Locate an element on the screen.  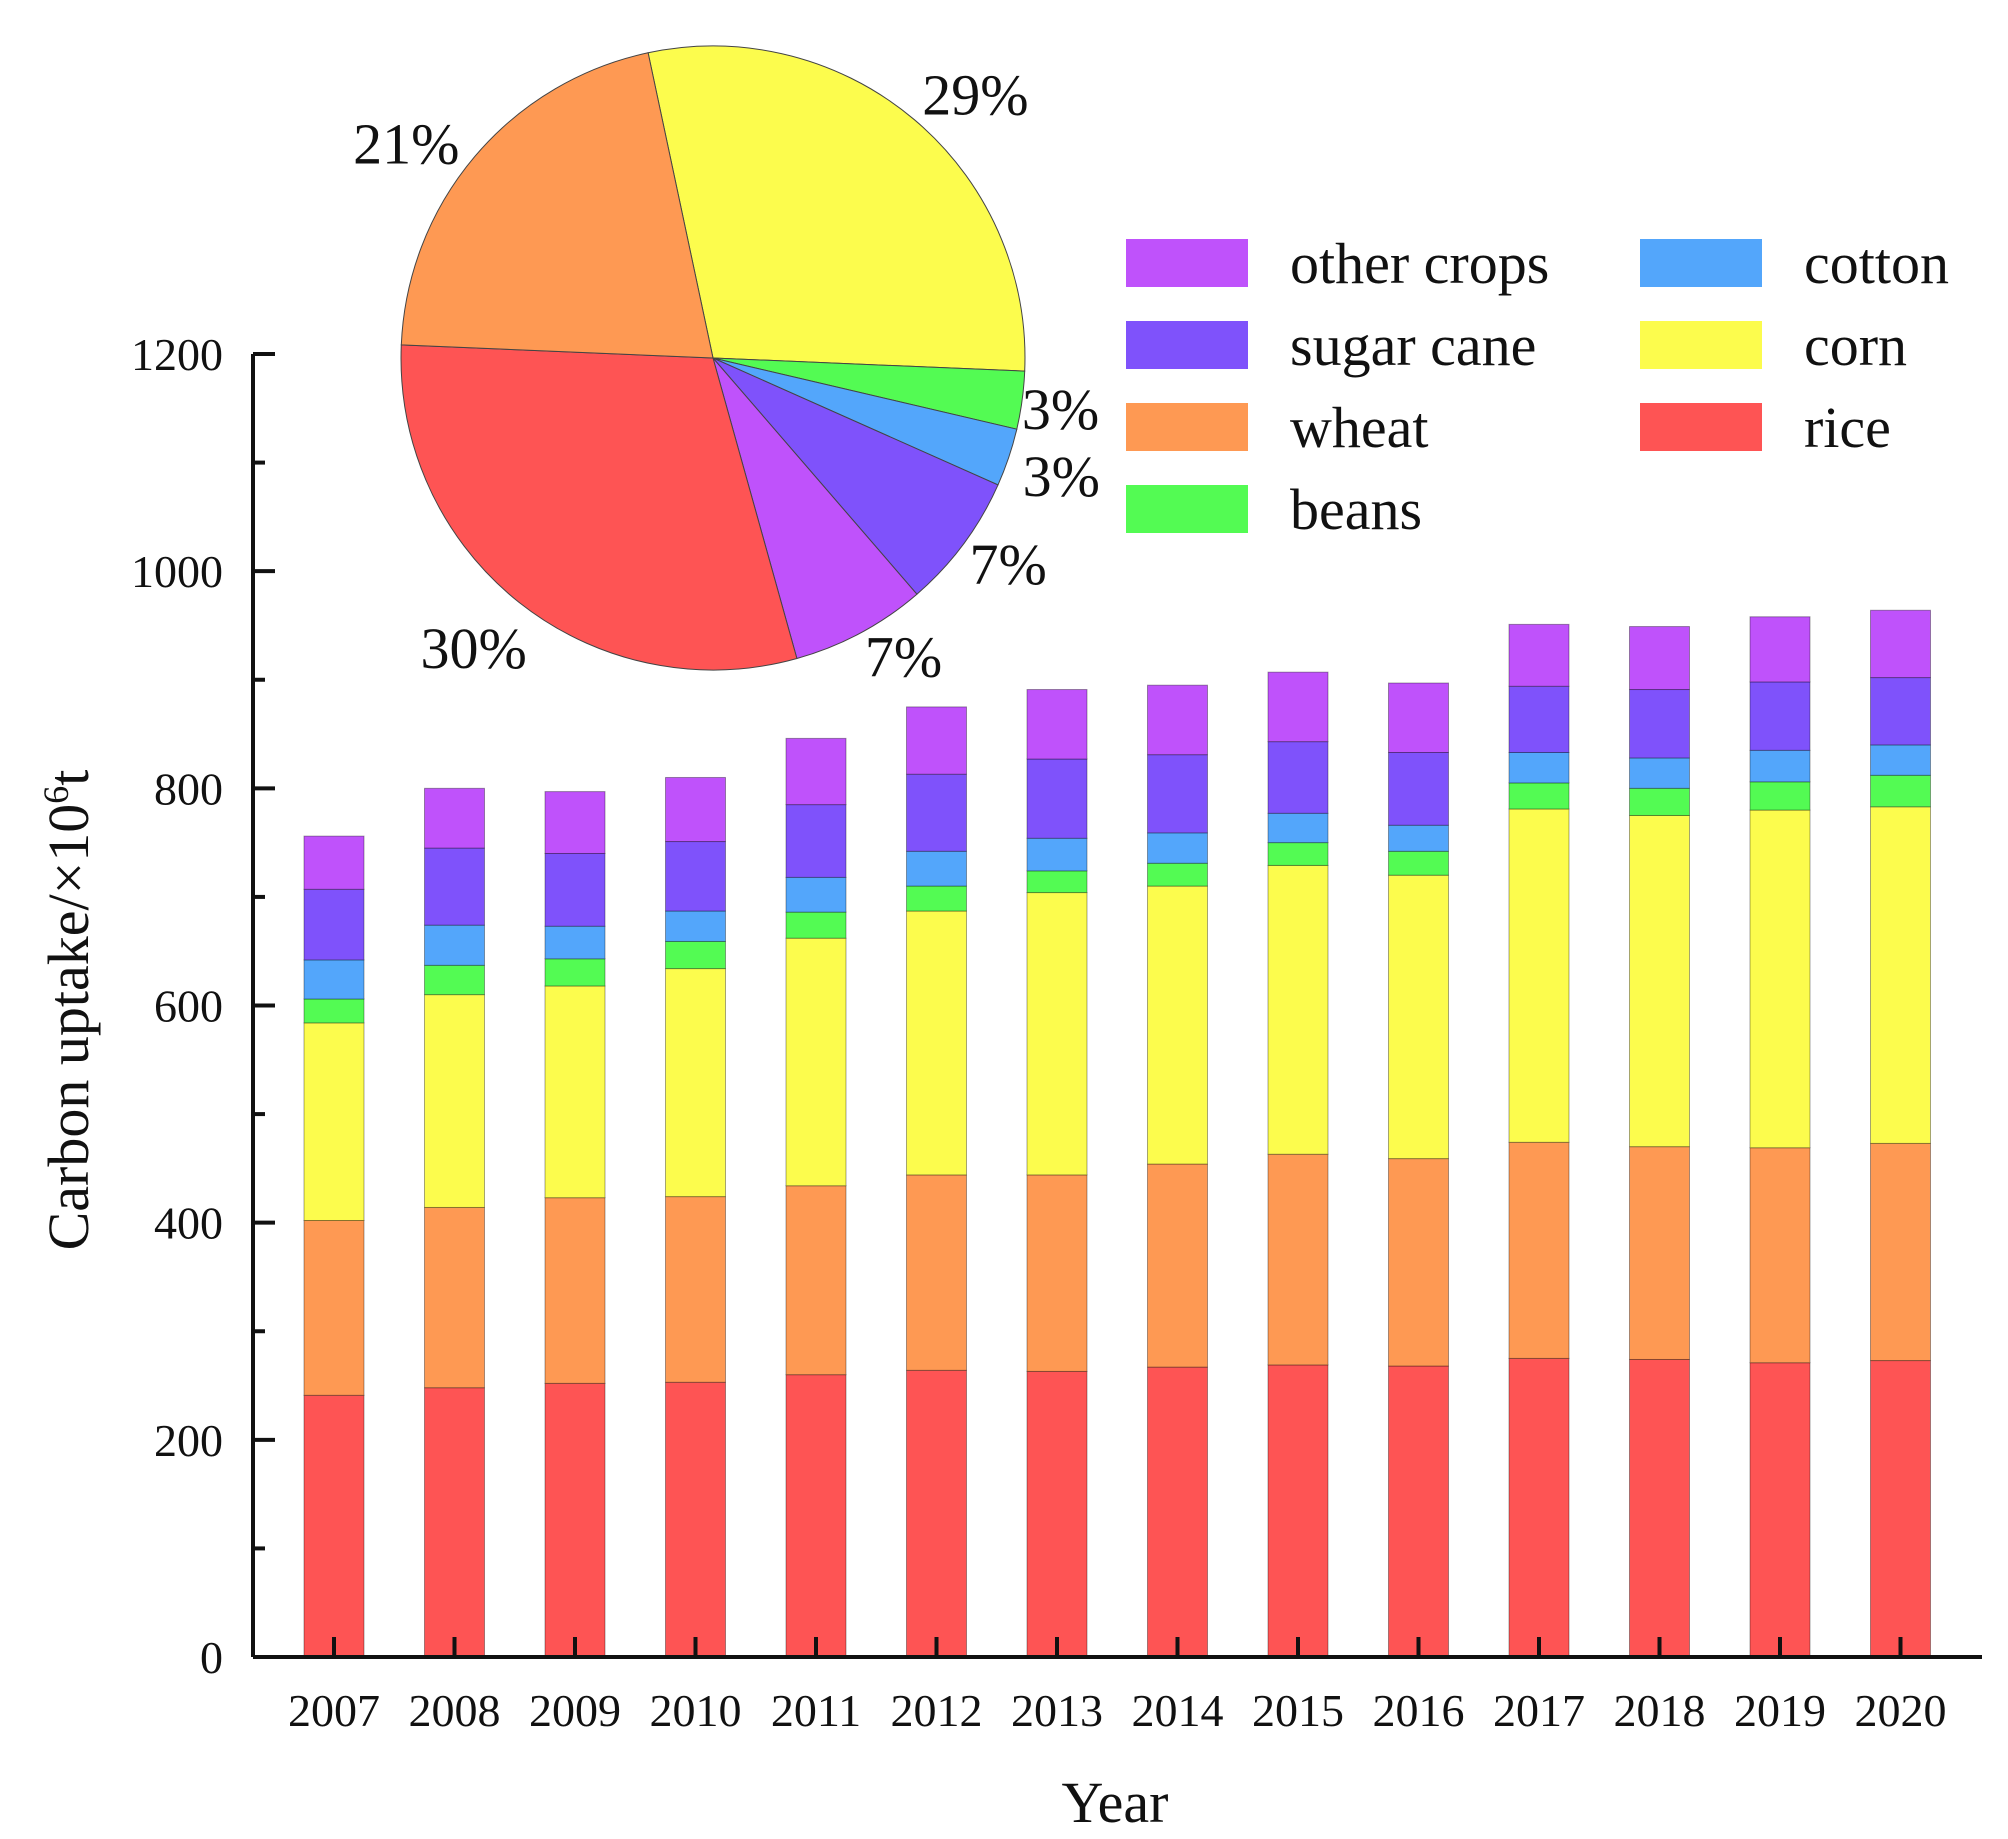
pie-slice-sugar-cane is located at coordinates (855, 476).